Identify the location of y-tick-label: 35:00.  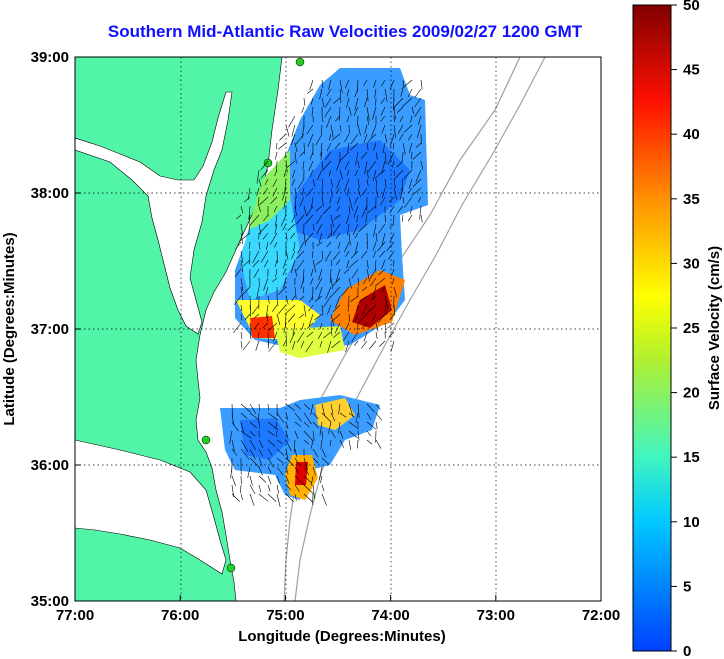
(50, 601).